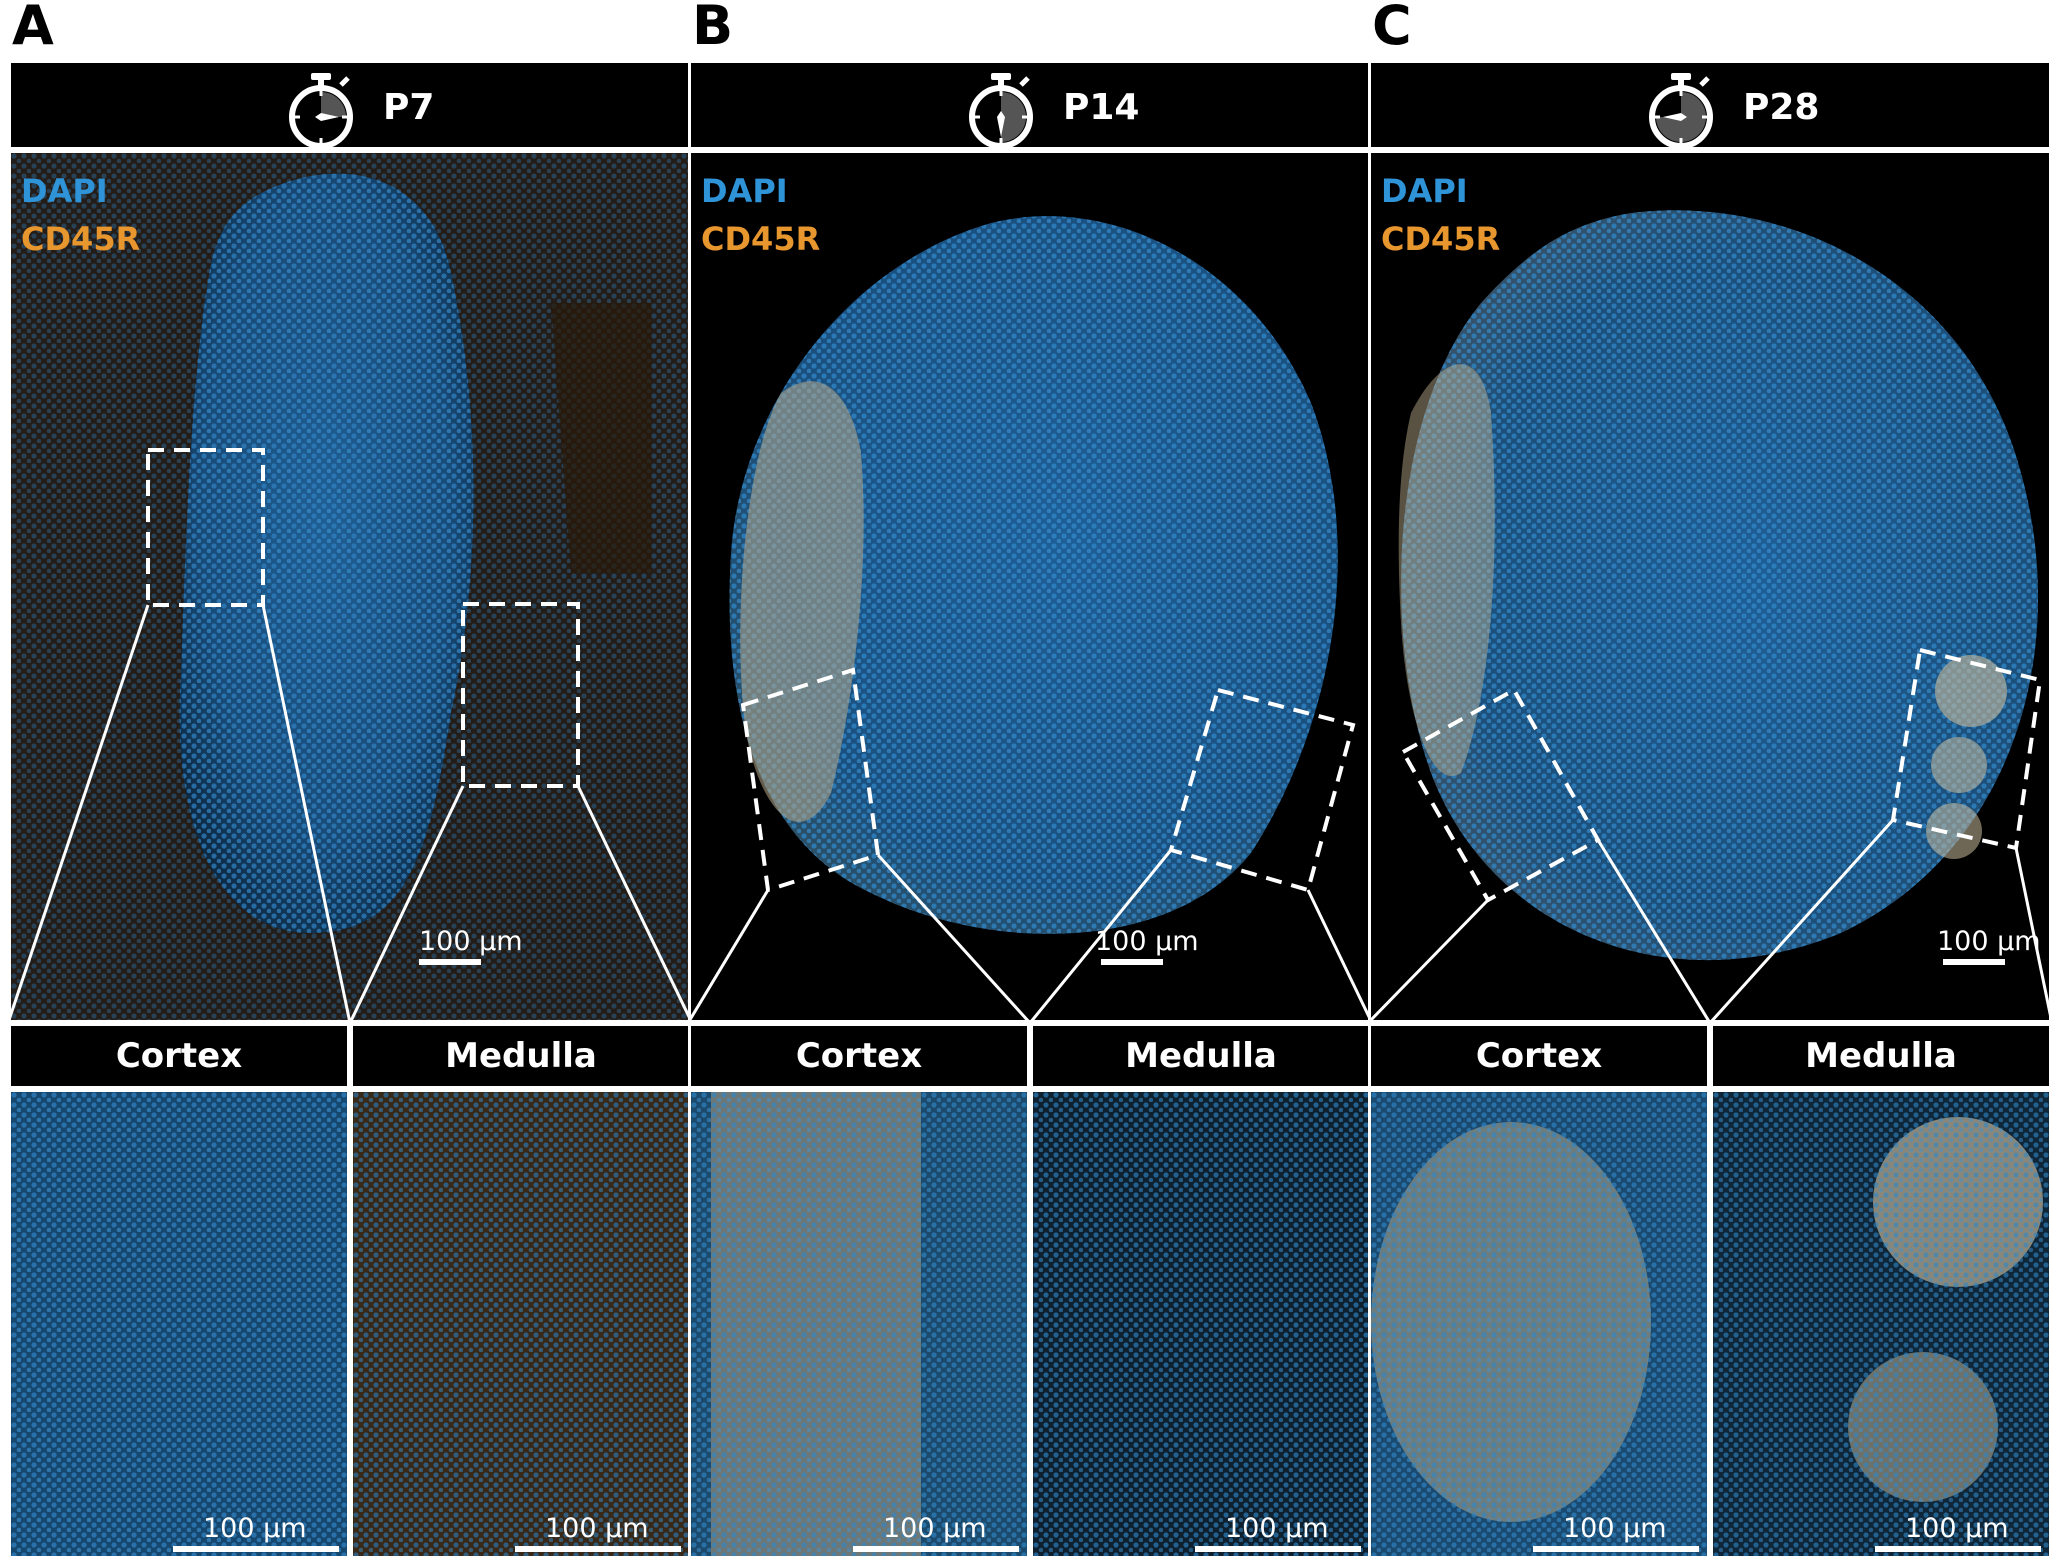 This screenshot has width=2054, height=1566. Describe the element at coordinates (33, 28) in the screenshot. I see `panel-letter: A` at that location.